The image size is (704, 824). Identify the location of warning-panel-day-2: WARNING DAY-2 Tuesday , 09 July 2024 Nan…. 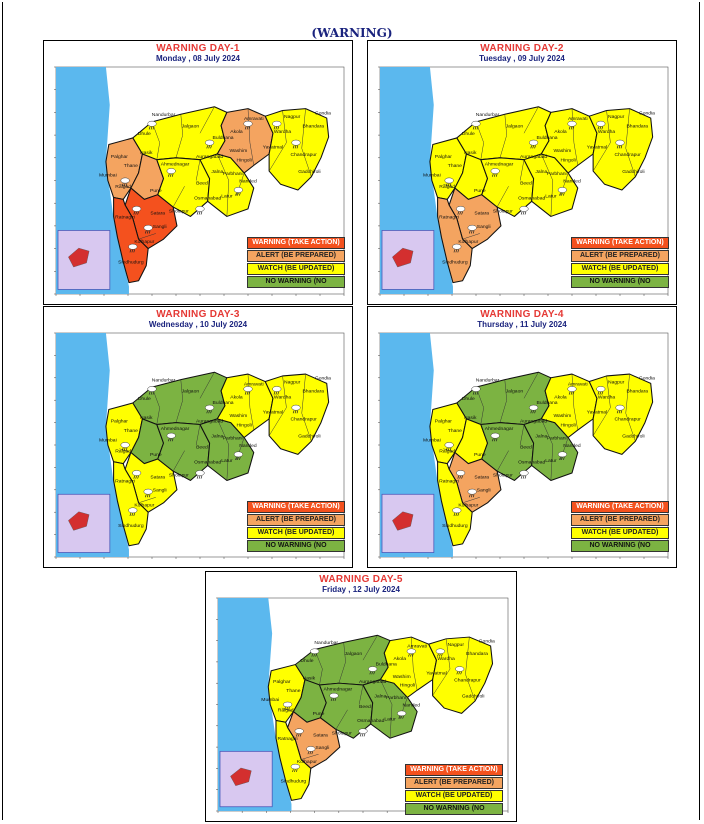
(522, 172).